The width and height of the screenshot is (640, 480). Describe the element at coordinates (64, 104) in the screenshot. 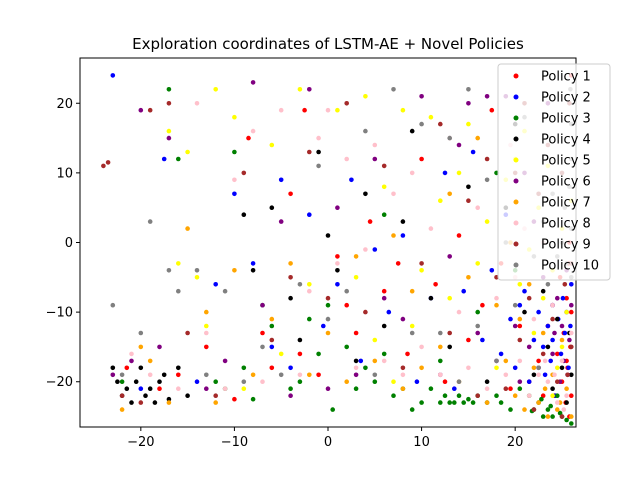

I see `y-tick-label: 20` at that location.